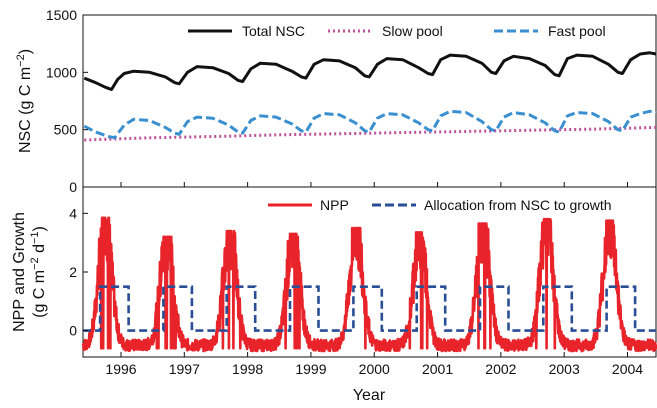 The image size is (657, 408). What do you see at coordinates (67, 101) in the screenshot?
I see `top-y-axis: 0 500 1000 1500` at bounding box center [67, 101].